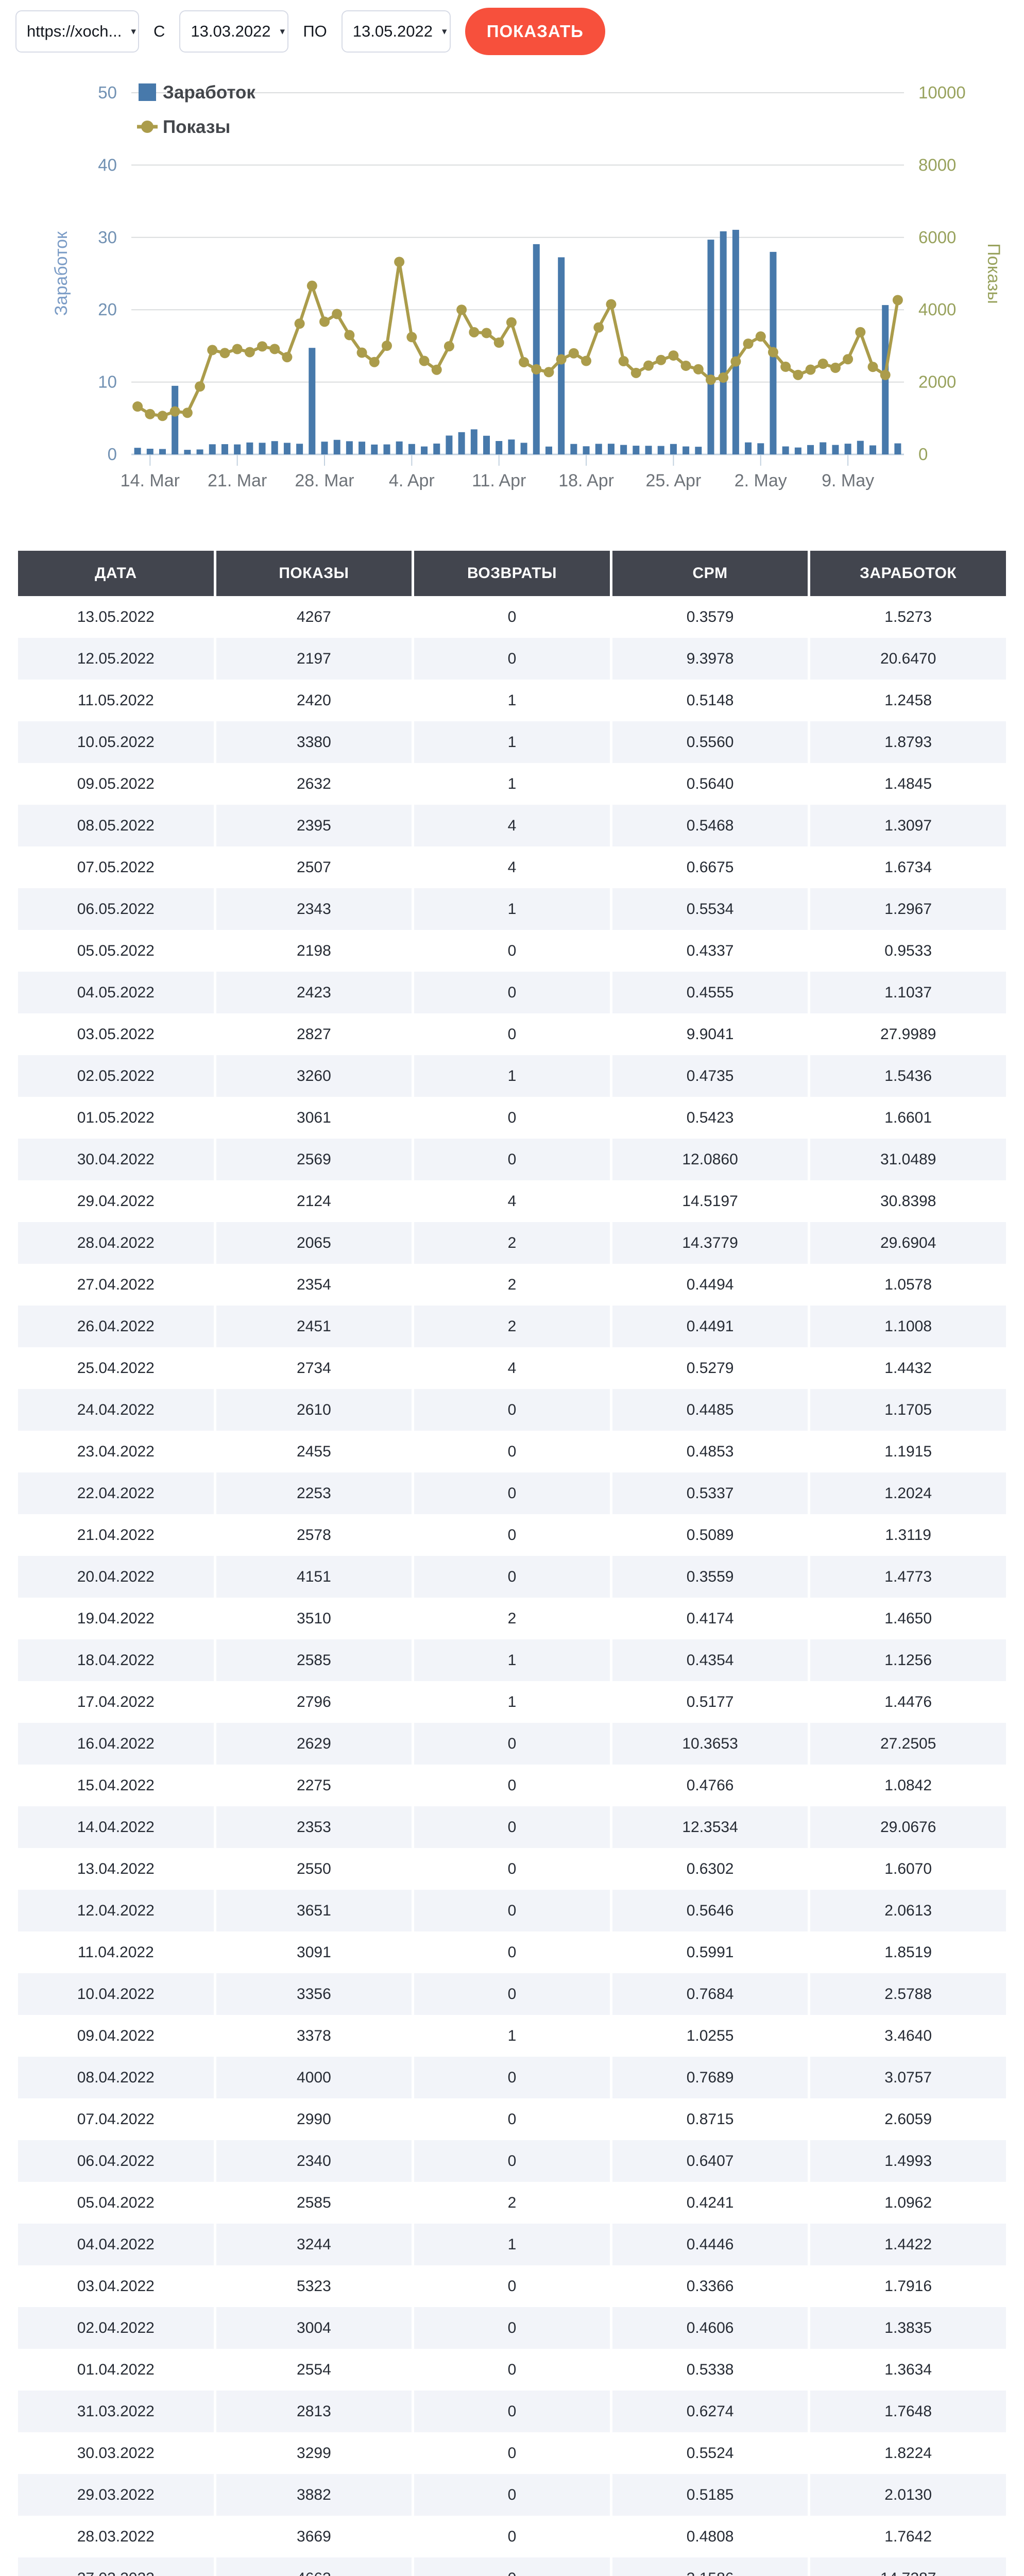 The width and height of the screenshot is (1024, 2576). I want to click on cell-cpm: 0.5089, so click(710, 1535).